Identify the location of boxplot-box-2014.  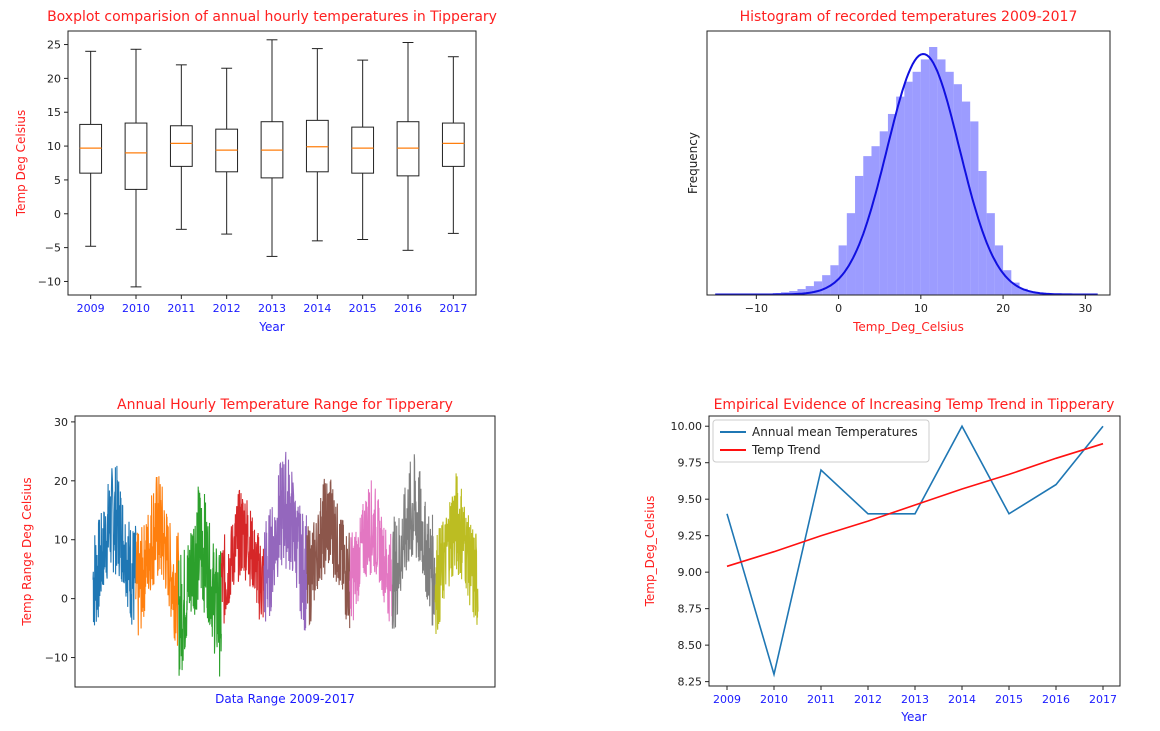
(317, 145).